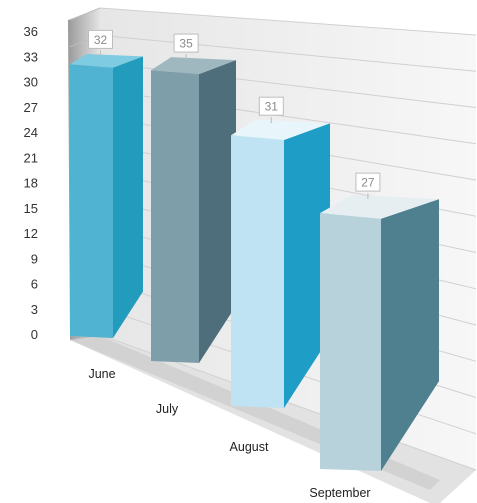  I want to click on bar-august, so click(280, 263).